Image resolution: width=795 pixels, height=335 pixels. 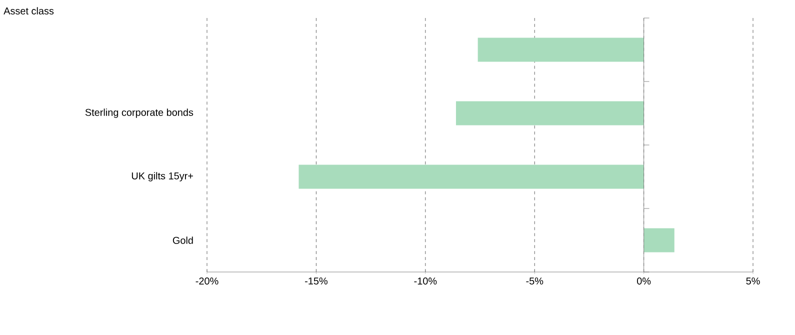 What do you see at coordinates (535, 281) in the screenshot?
I see `x-tick-label: -5%` at bounding box center [535, 281].